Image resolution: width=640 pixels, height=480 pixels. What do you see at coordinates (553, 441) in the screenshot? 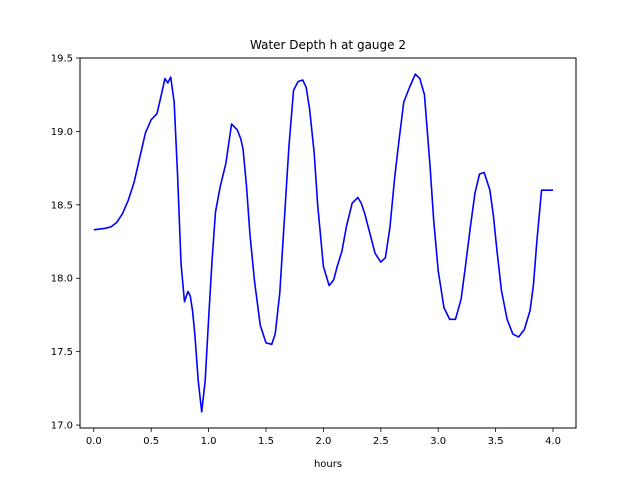
I see `x-tick-label: 4.0` at bounding box center [553, 441].